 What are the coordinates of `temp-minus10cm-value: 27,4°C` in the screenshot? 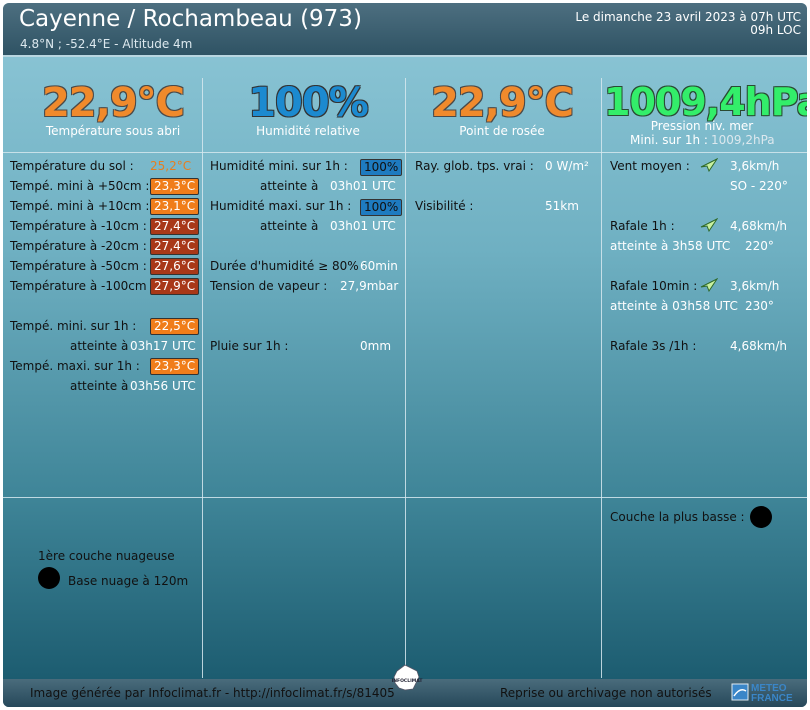 It's located at (175, 226).